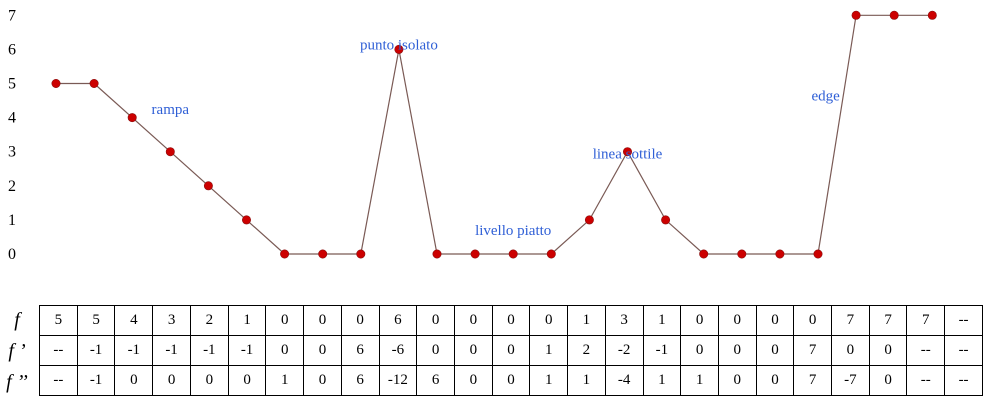  I want to click on row-label-f-prime: f ’, so click(17, 351).